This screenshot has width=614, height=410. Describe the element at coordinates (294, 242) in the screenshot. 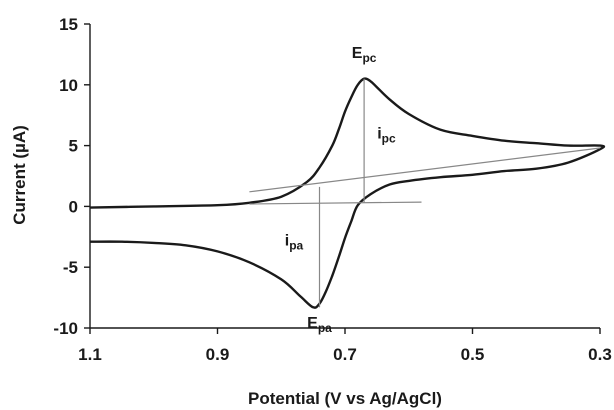

I see `annotation-i-pa: ipa` at that location.